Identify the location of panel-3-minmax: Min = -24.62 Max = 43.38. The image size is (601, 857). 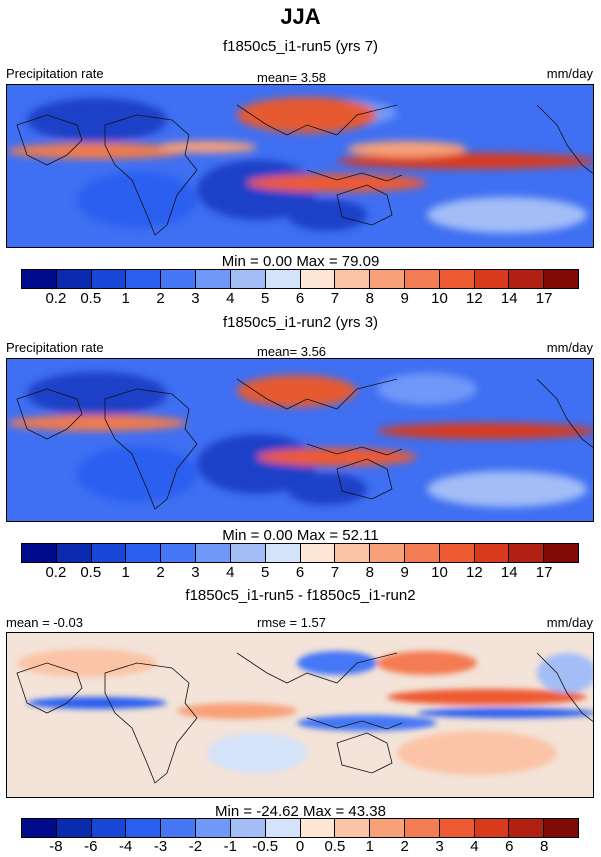
(300, 811).